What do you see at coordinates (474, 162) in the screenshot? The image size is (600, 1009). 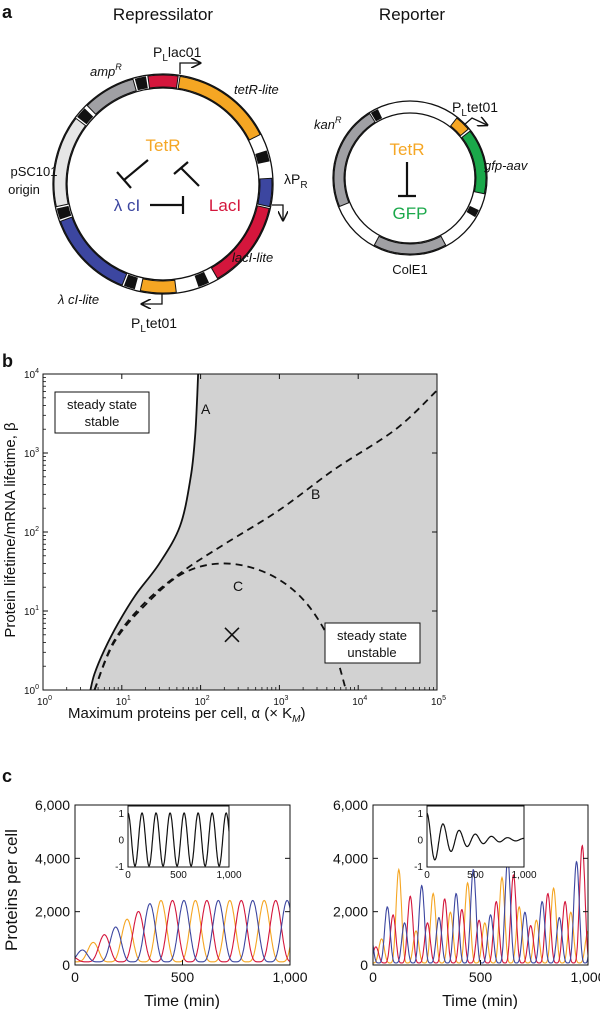 I see `gfp-gene-arc` at bounding box center [474, 162].